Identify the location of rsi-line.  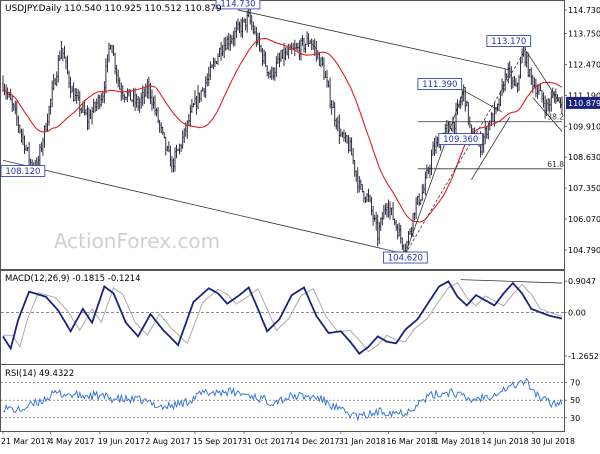
(282, 399).